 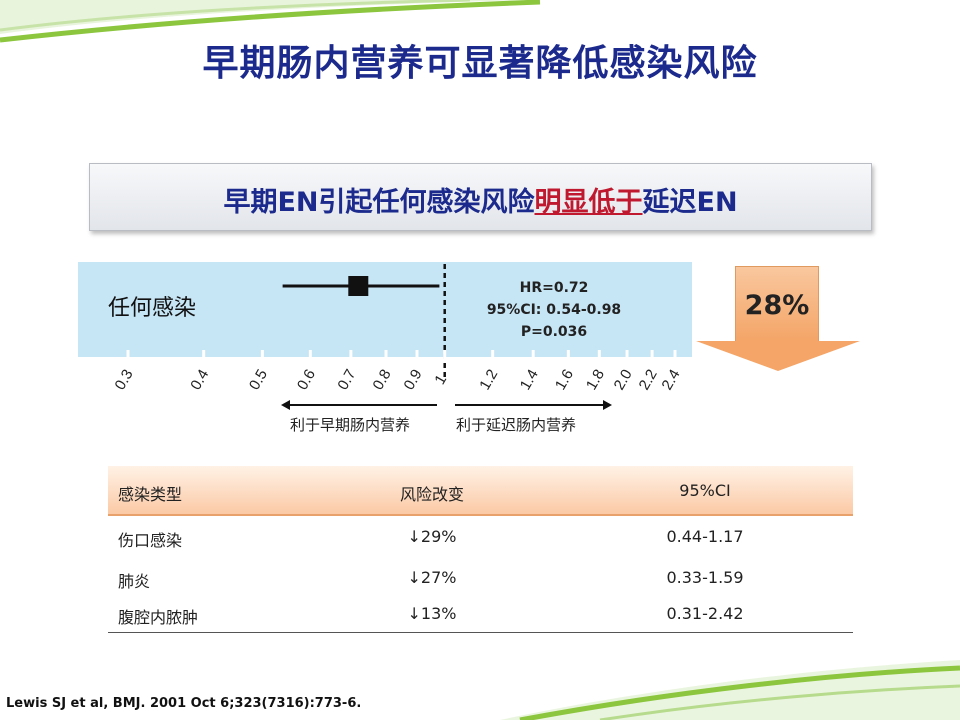 I want to click on p-value: P=0.036, so click(x=554, y=332).